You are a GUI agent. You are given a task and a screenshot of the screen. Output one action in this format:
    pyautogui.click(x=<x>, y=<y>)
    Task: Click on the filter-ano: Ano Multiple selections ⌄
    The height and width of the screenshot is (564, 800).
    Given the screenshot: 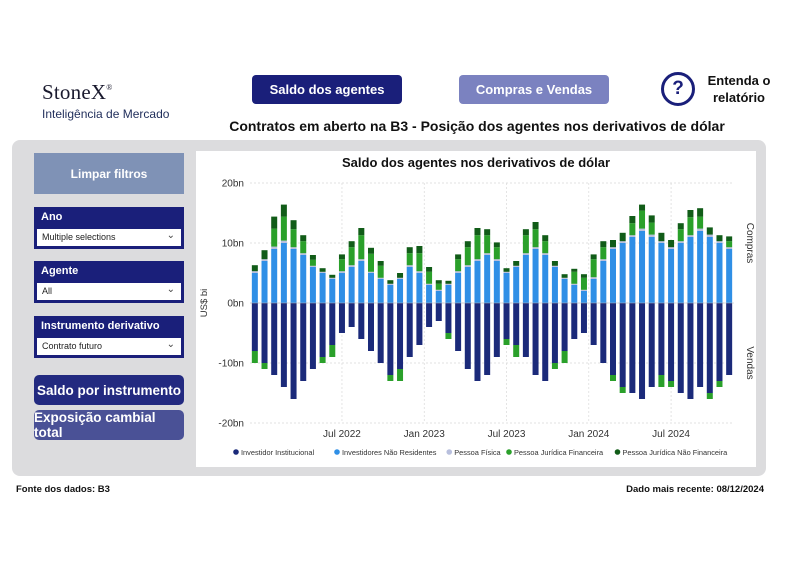 What is the action you would take?
    pyautogui.click(x=109, y=228)
    